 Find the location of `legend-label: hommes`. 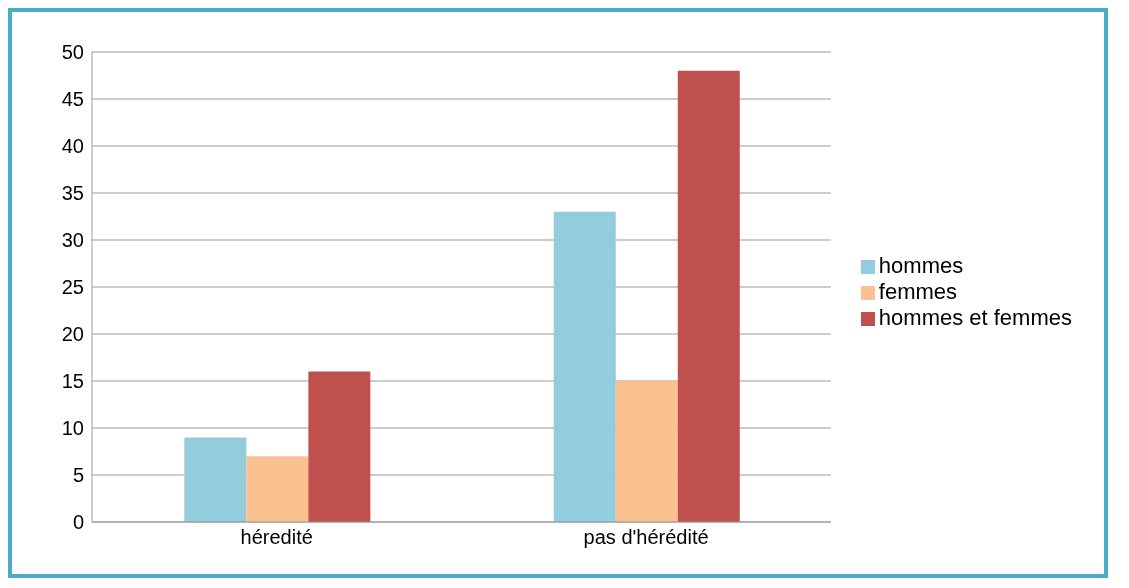

legend-label: hommes is located at coordinates (921, 265).